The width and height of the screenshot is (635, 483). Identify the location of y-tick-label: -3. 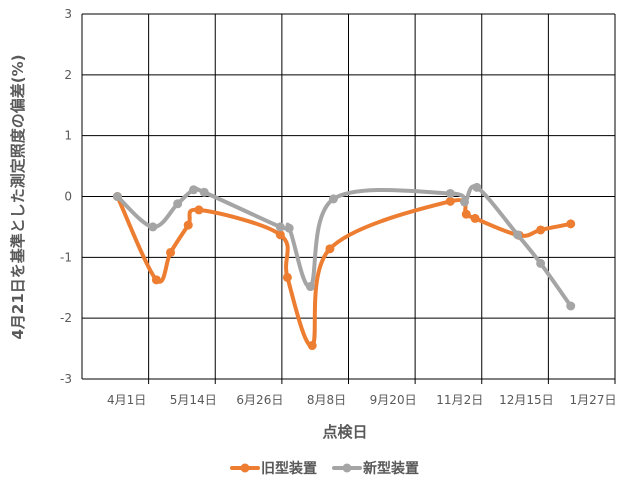
(66, 379).